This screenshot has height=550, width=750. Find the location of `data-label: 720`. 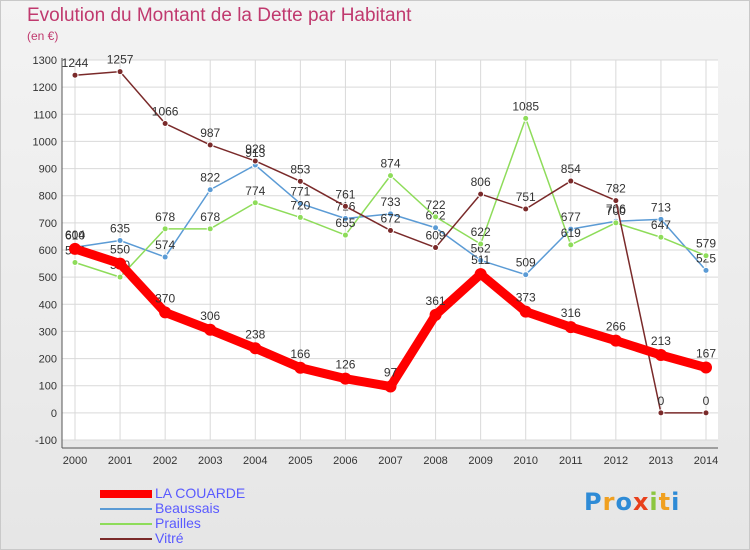

data-label: 720 is located at coordinates (300, 205).